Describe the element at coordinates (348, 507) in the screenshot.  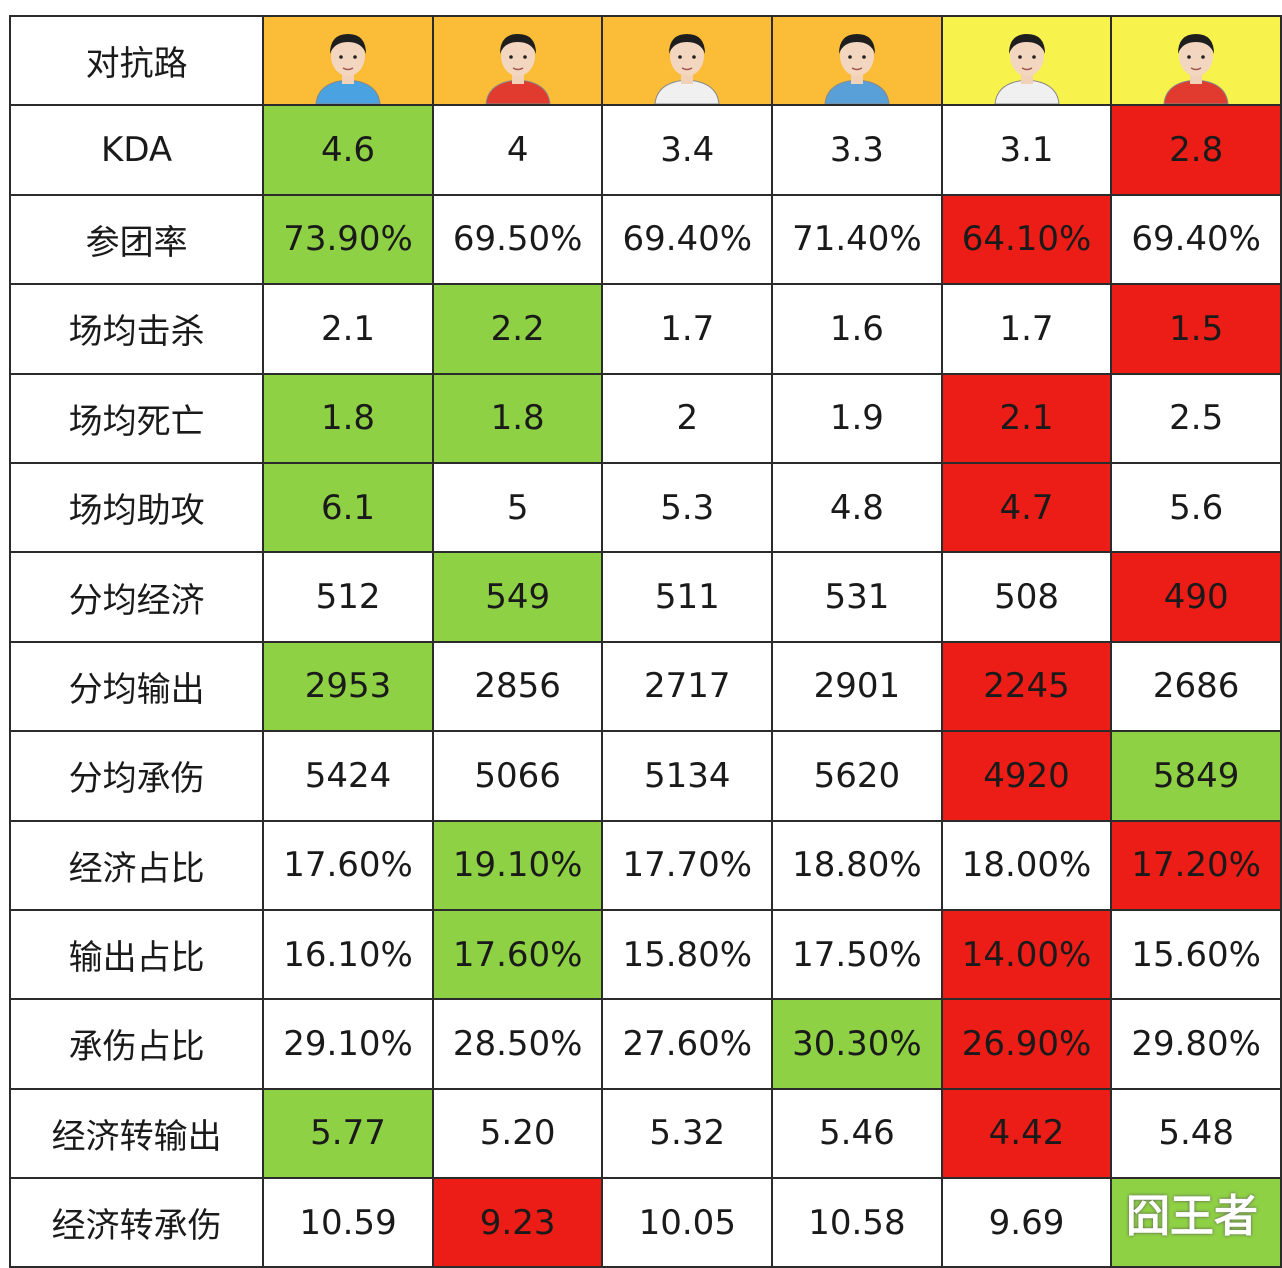
I see `stat-cell: 6.1` at that location.